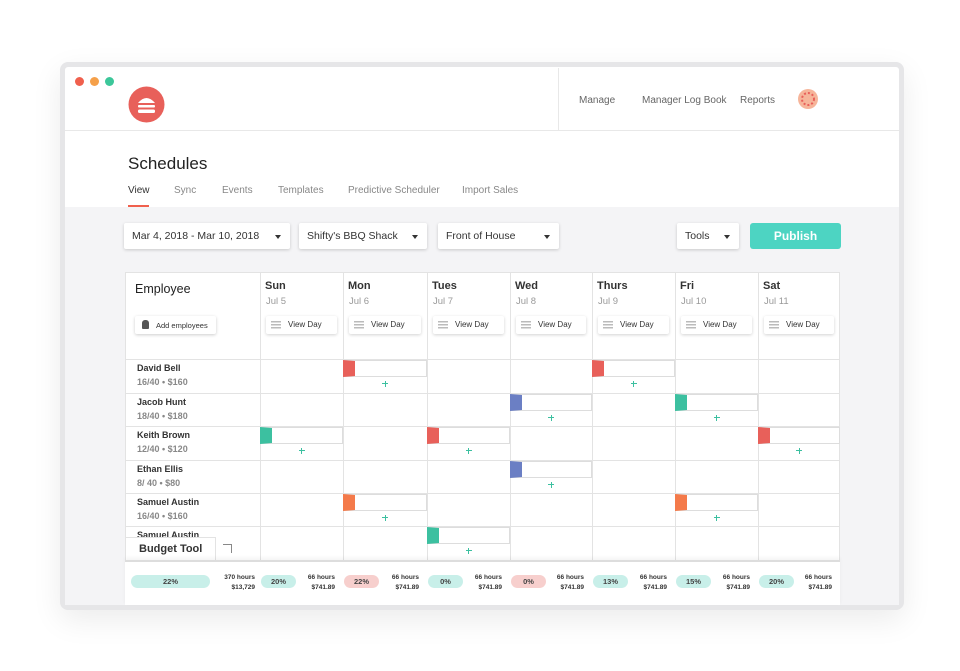 The image size is (960, 671). I want to click on employee-name: Keith Brown, so click(163, 435).